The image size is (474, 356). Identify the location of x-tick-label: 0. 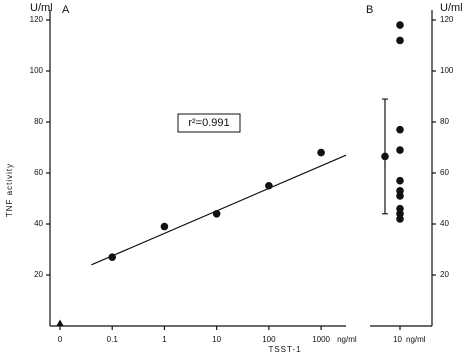
(60, 339).